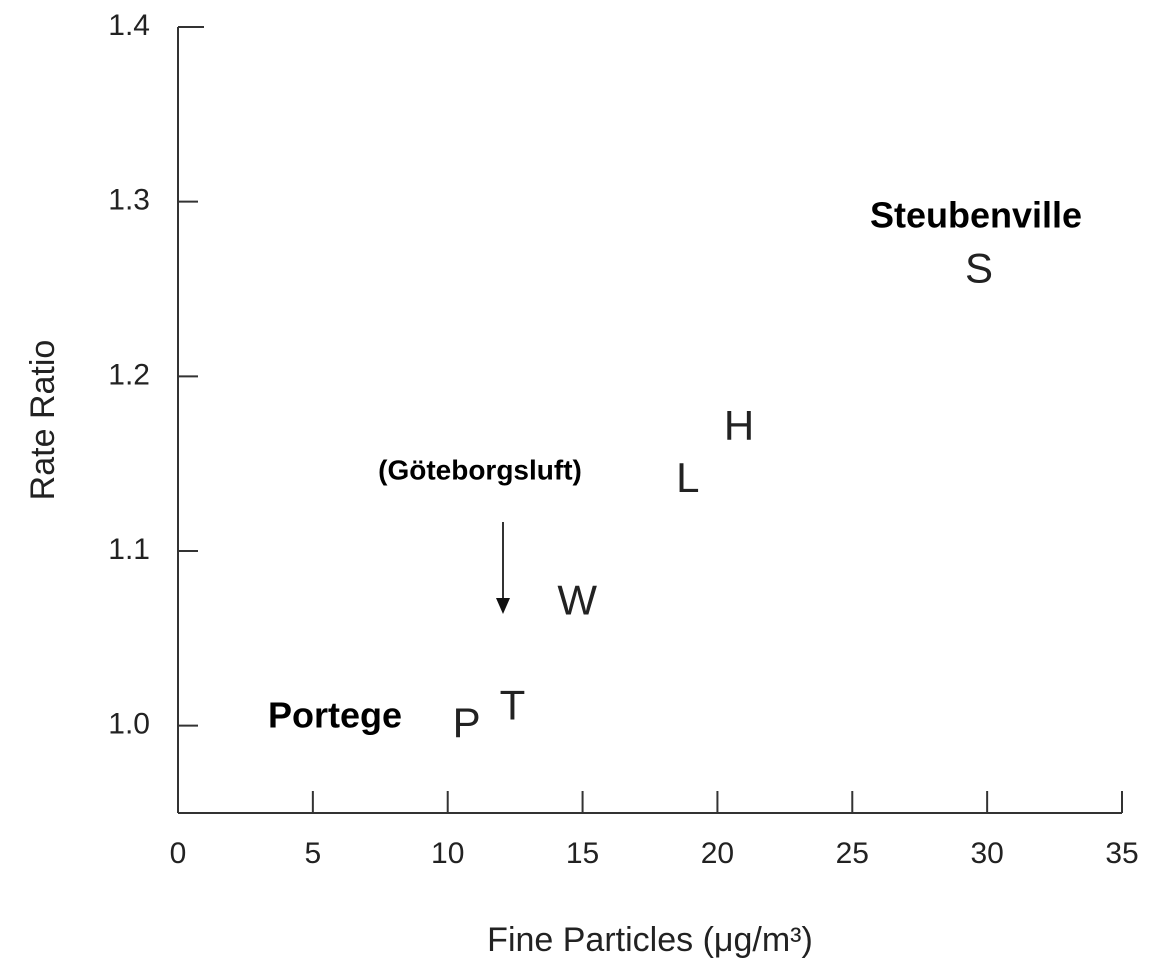  What do you see at coordinates (577, 599) in the screenshot?
I see `point-marker: W` at bounding box center [577, 599].